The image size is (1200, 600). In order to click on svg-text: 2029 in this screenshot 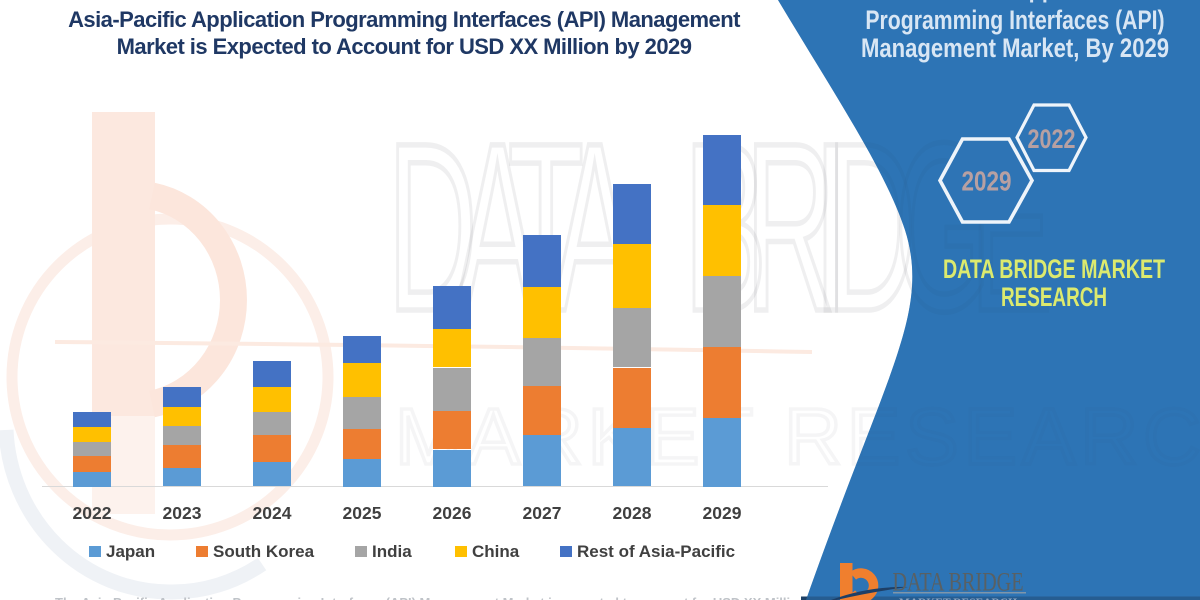, I will do `click(987, 181)`.